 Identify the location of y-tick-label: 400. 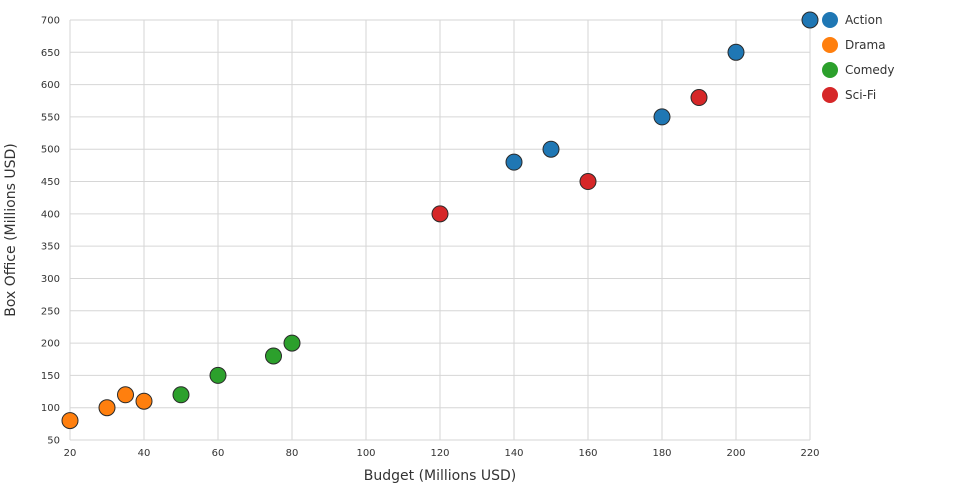
(50, 214).